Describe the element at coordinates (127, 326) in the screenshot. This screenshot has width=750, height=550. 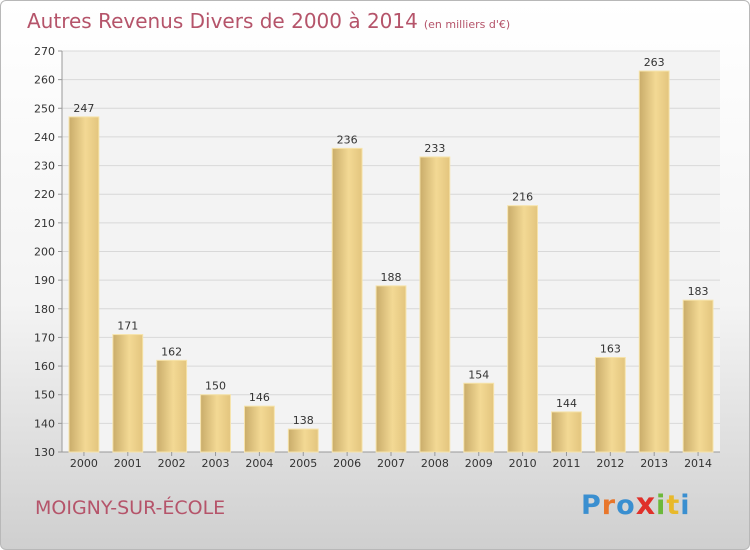
I see `data-label: 171` at that location.